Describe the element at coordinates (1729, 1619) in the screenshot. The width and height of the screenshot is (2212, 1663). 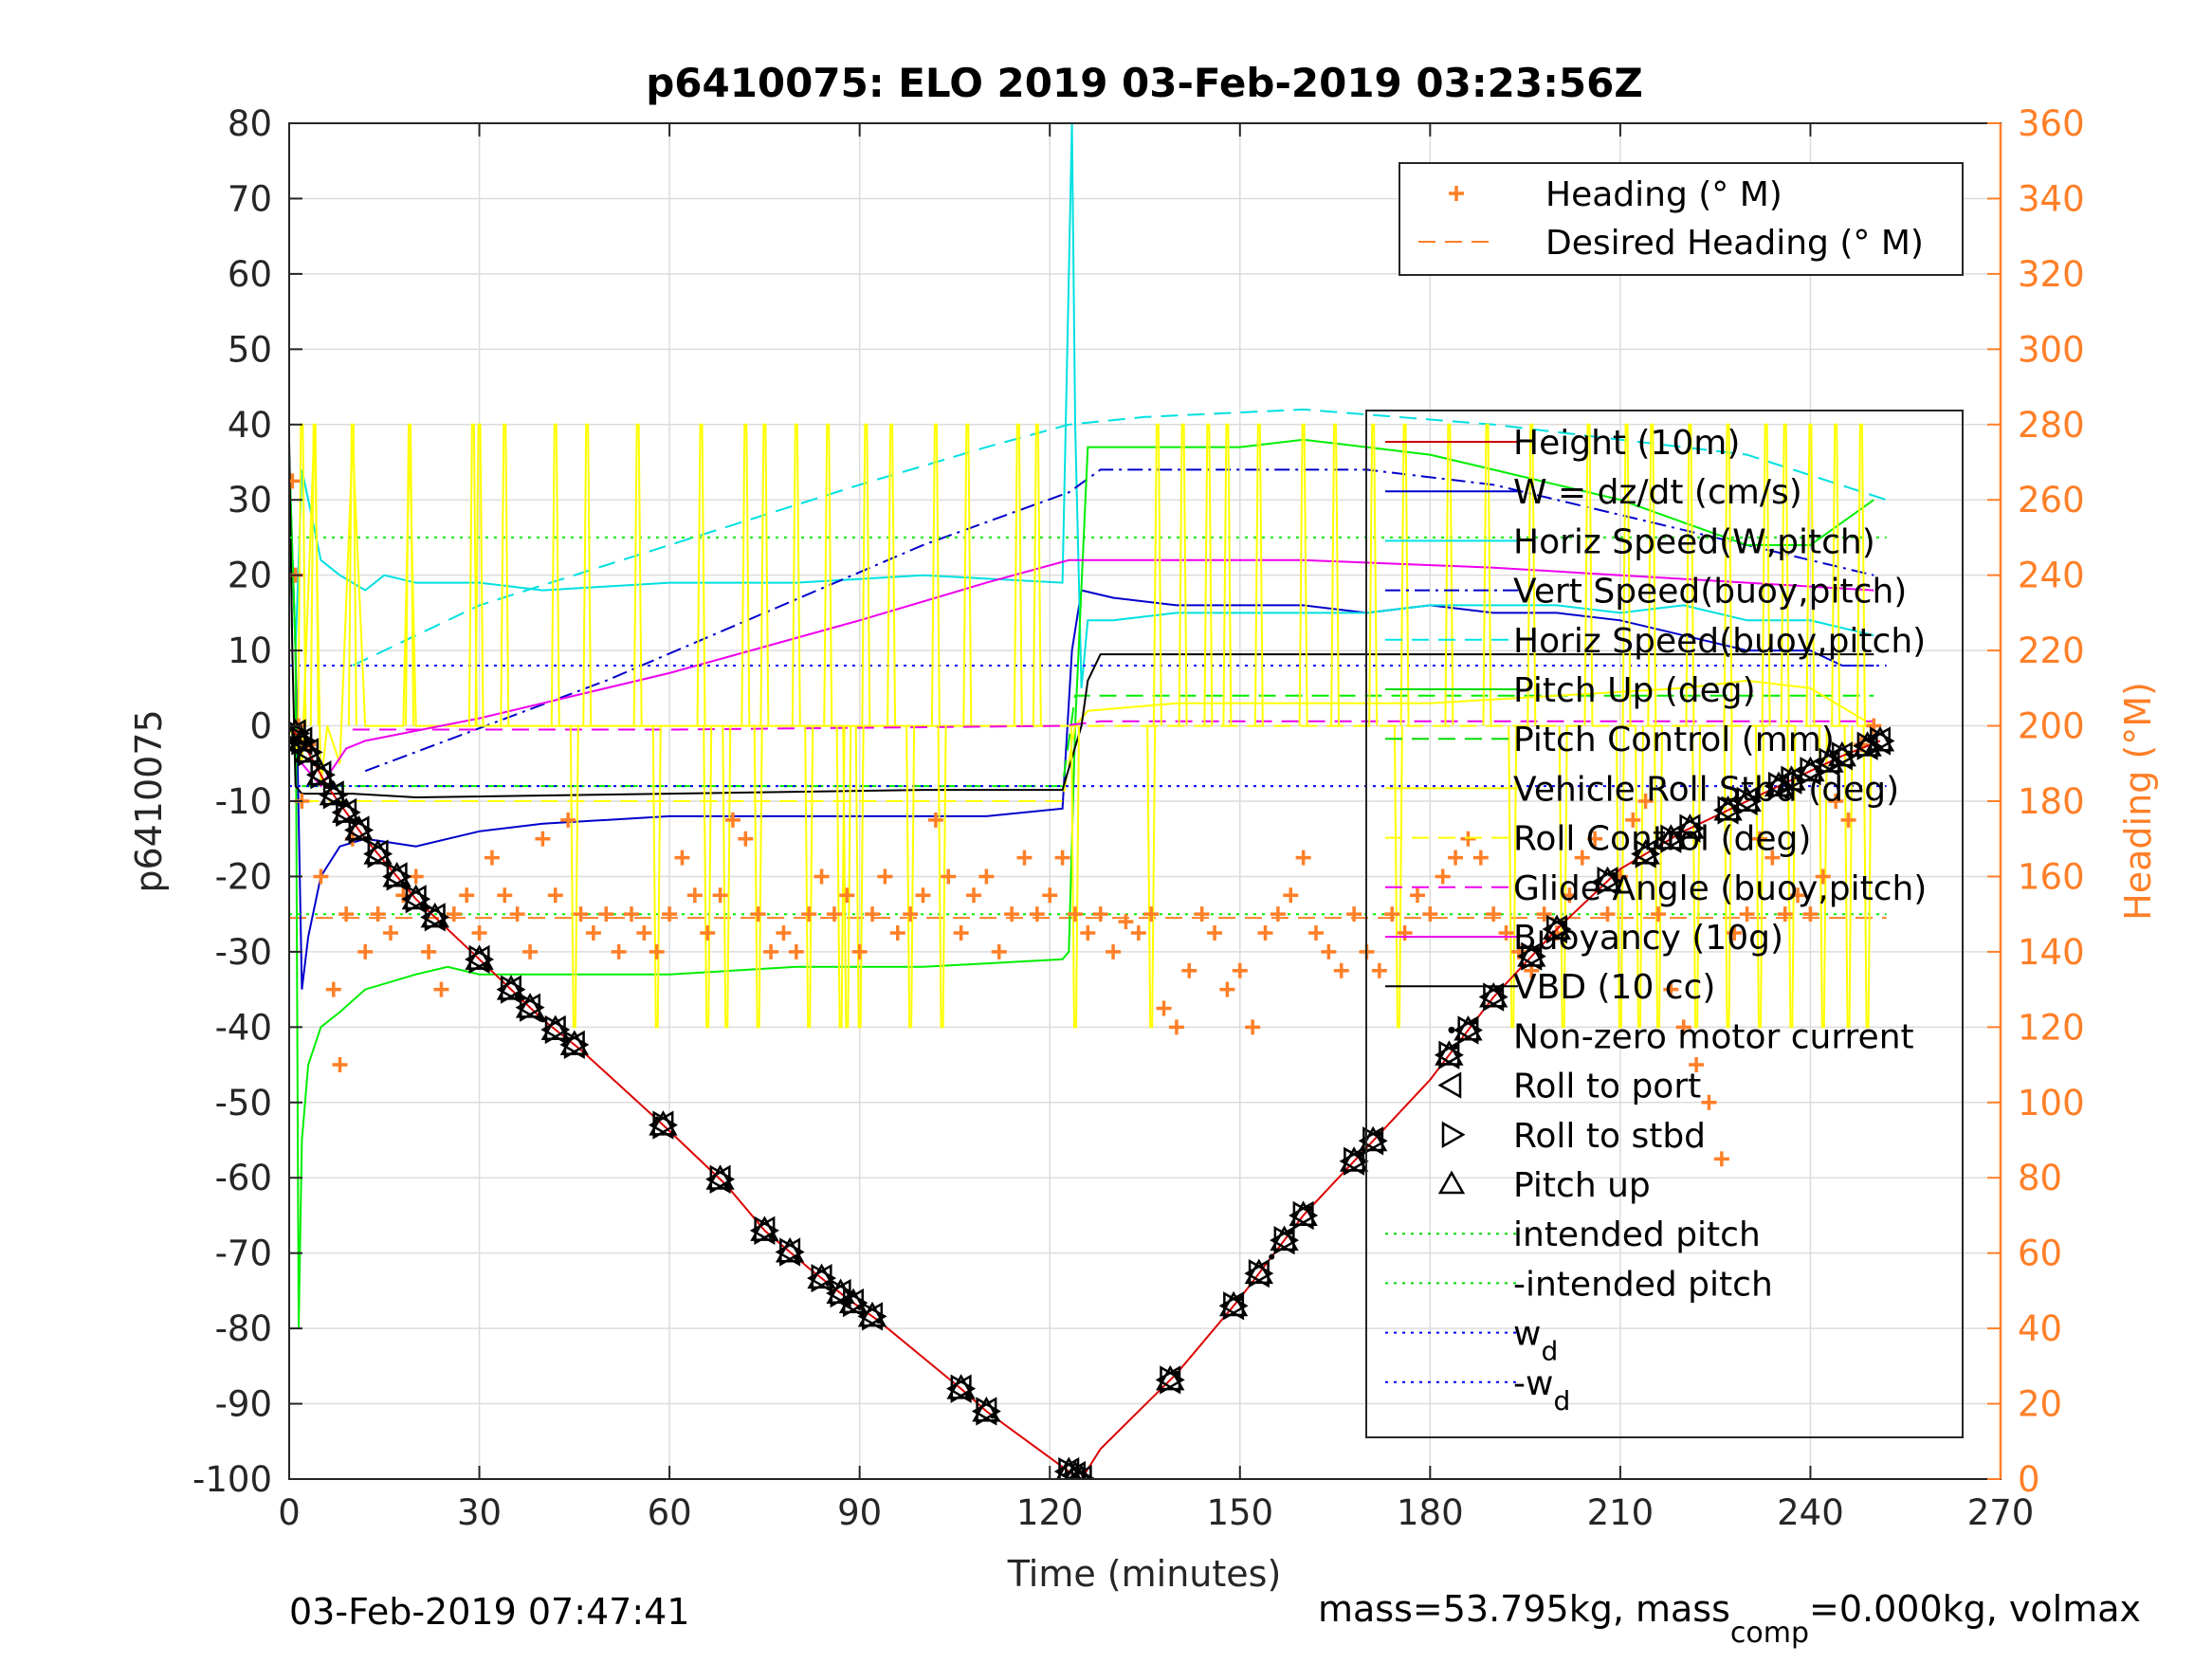
I see `footer-mass-info: mass=53.795kg, masscomp=0.000kg, volmax` at that location.